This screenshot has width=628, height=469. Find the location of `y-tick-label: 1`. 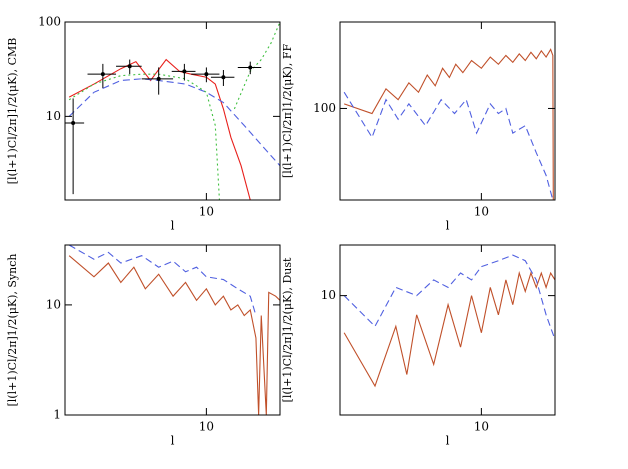

y-tick-label: 1 is located at coordinates (57, 415).